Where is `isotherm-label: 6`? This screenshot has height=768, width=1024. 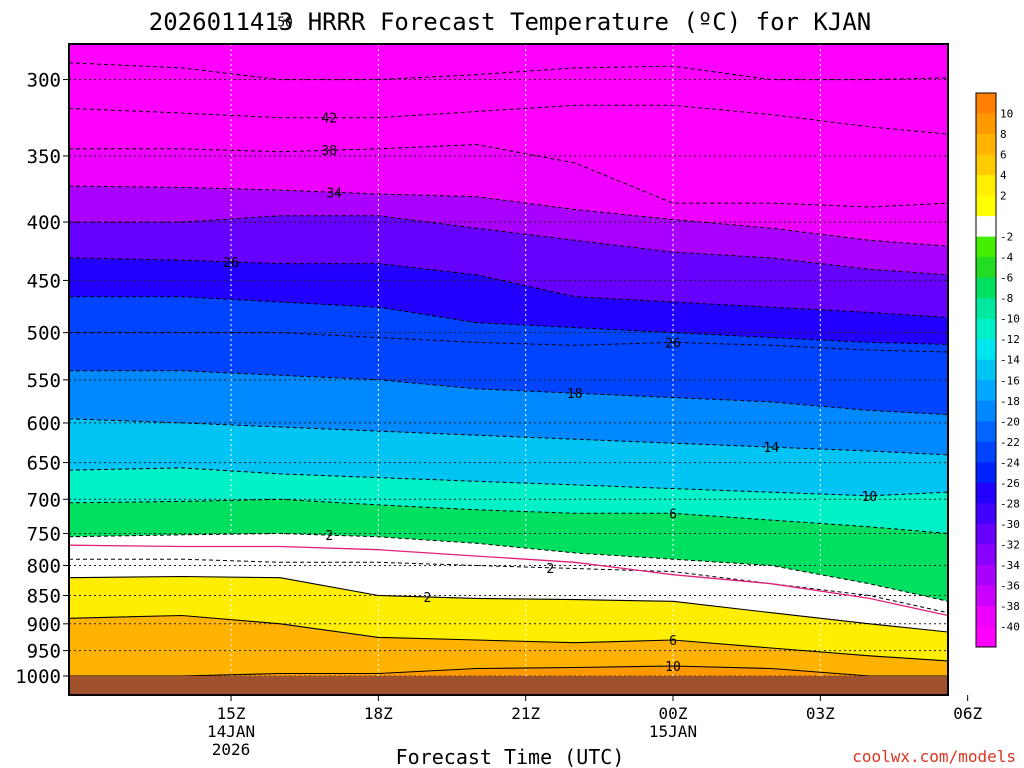 isotherm-label: 6 is located at coordinates (673, 641).